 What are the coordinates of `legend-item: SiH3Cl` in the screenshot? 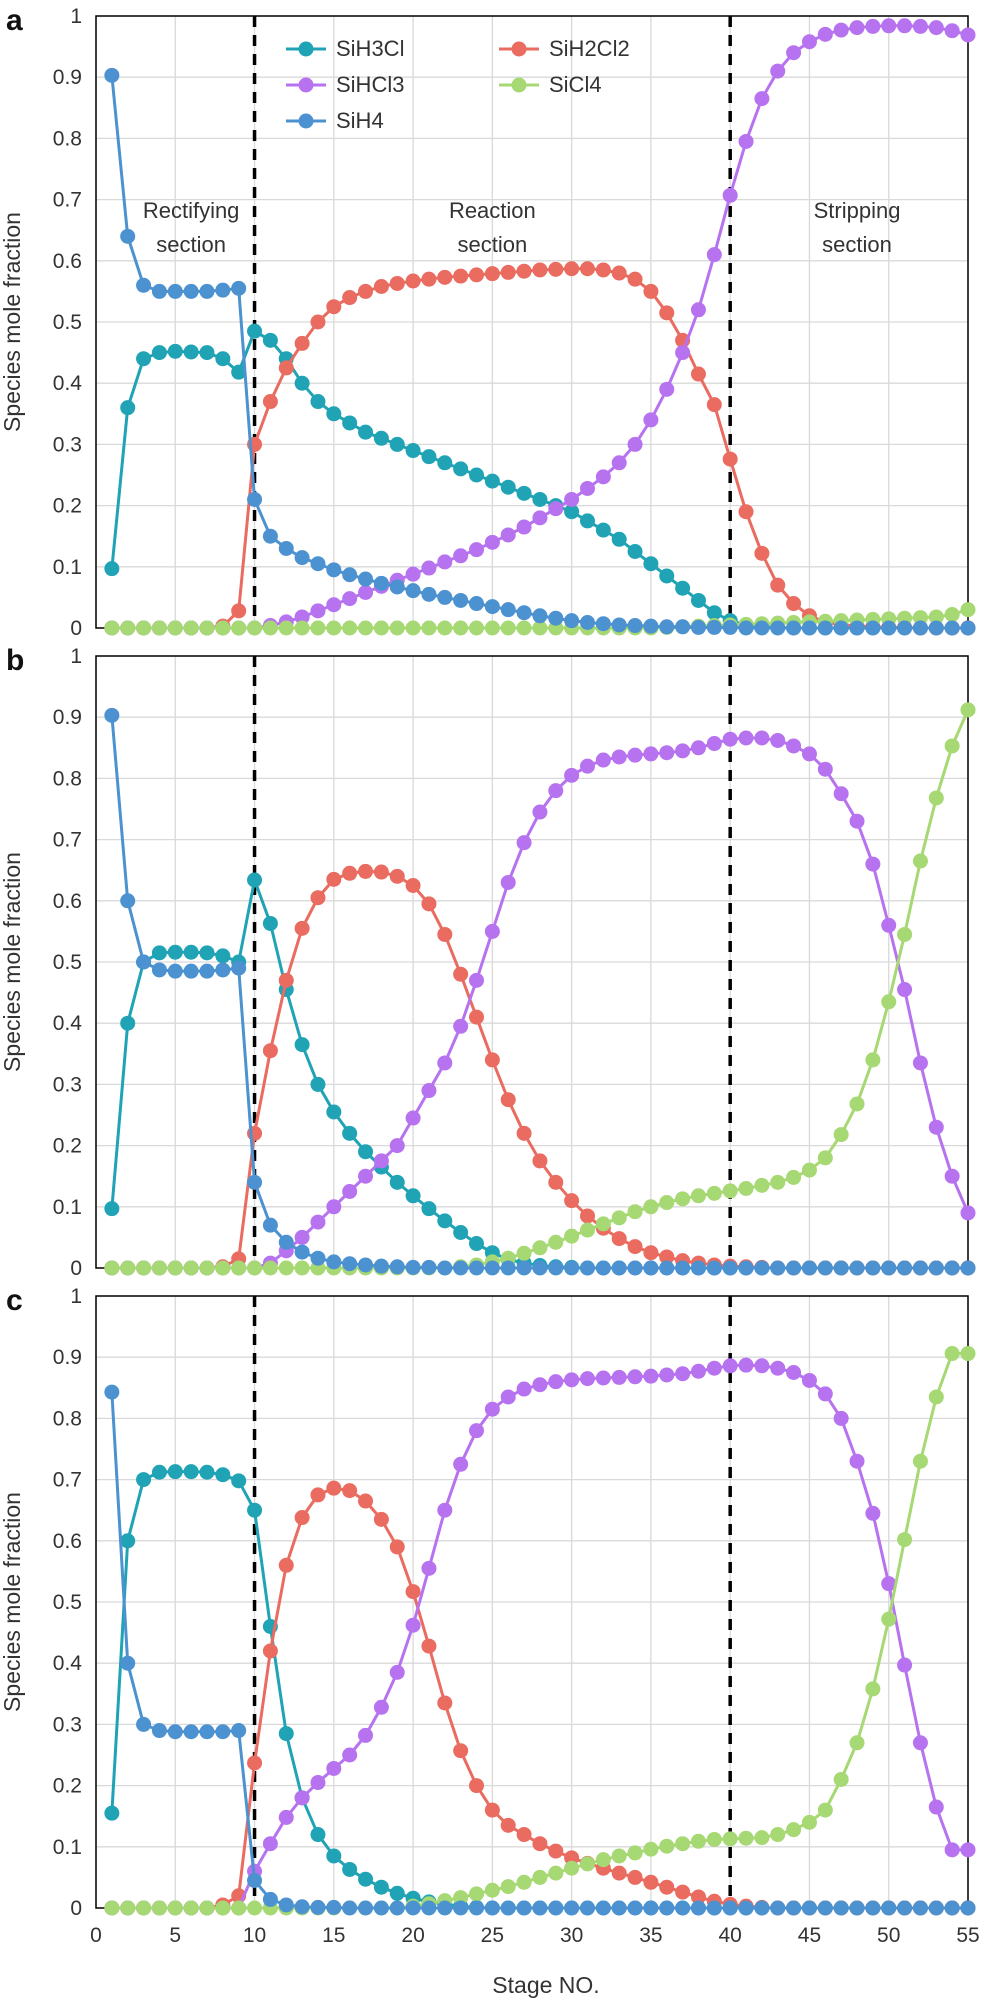 It's located at (345, 48).